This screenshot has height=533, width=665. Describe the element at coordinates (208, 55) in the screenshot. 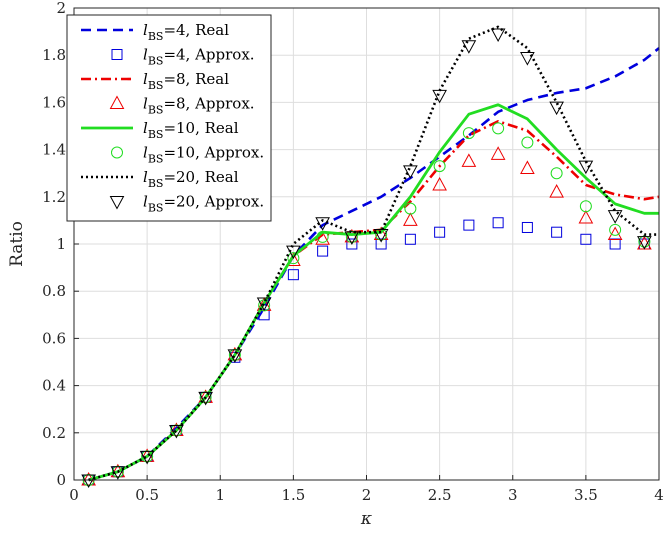

I see `legend-label-rest: =4, Approx.` at that location.